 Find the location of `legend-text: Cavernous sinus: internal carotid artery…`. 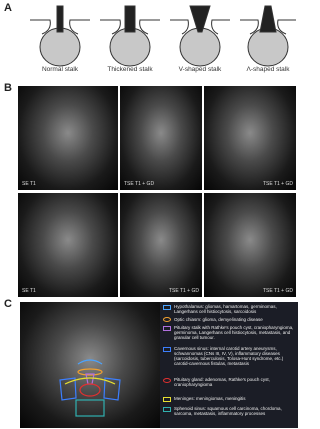

legend-text: Cavernous sinus: internal carotid artery… is located at coordinates (229, 356).